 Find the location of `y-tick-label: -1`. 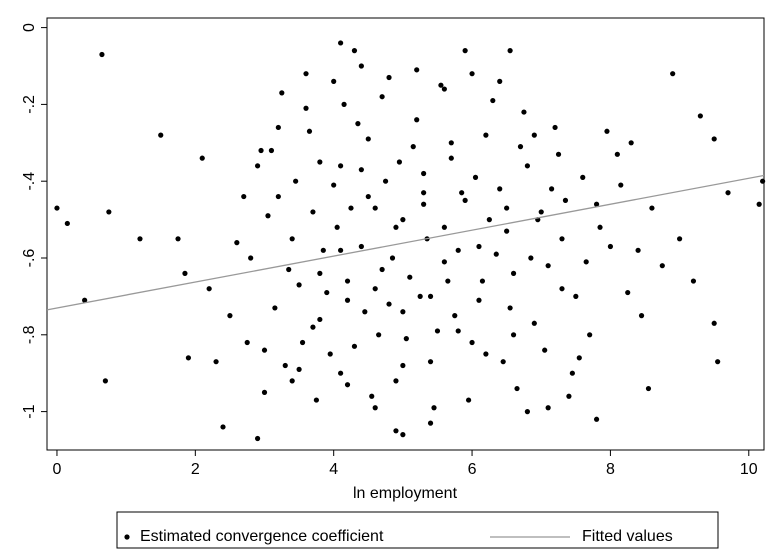

y-tick-label: -1 is located at coordinates (29, 411).